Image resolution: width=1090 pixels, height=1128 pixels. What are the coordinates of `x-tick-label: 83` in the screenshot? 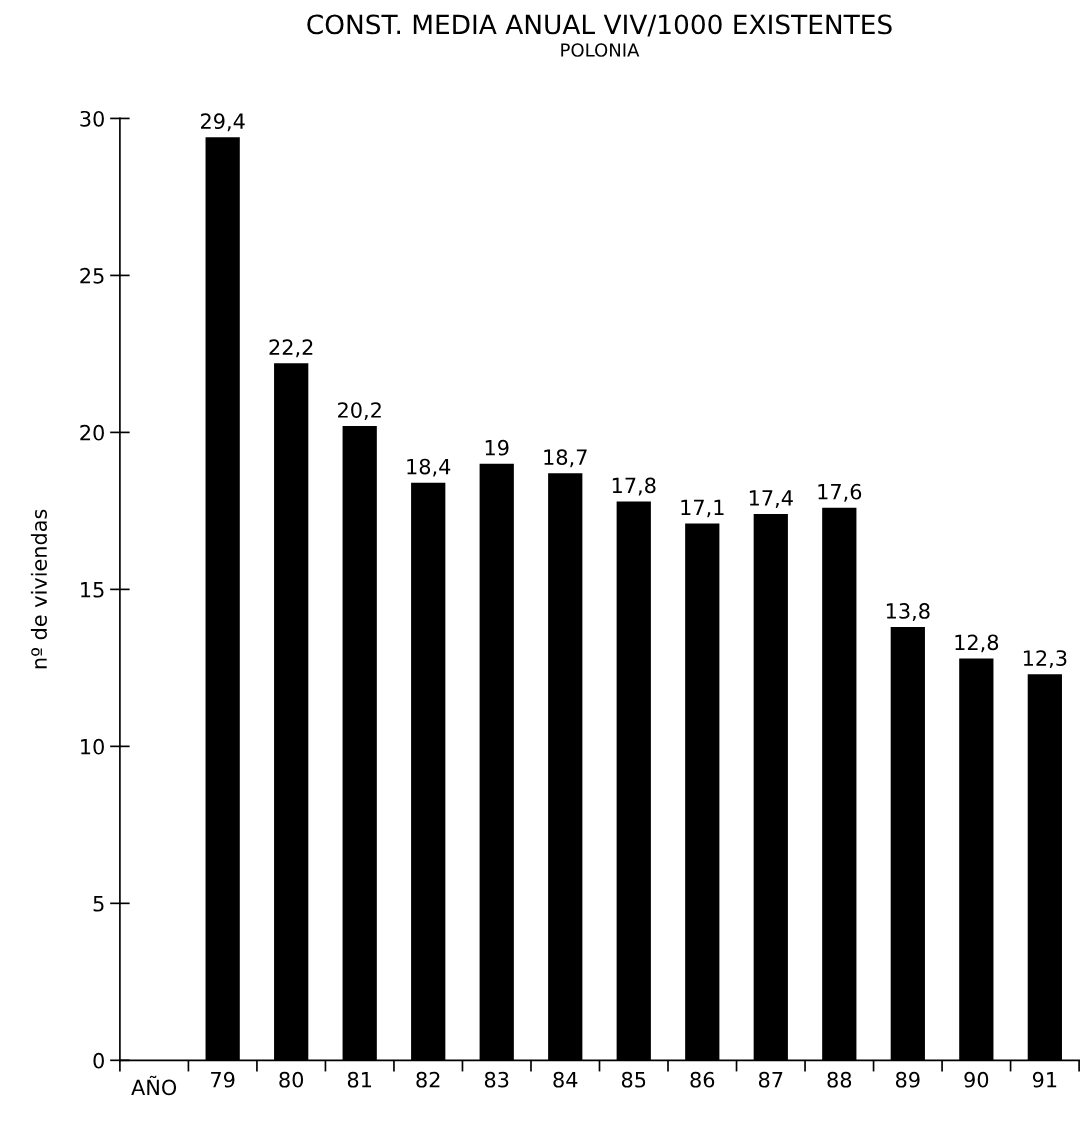 It's located at (496, 1079).